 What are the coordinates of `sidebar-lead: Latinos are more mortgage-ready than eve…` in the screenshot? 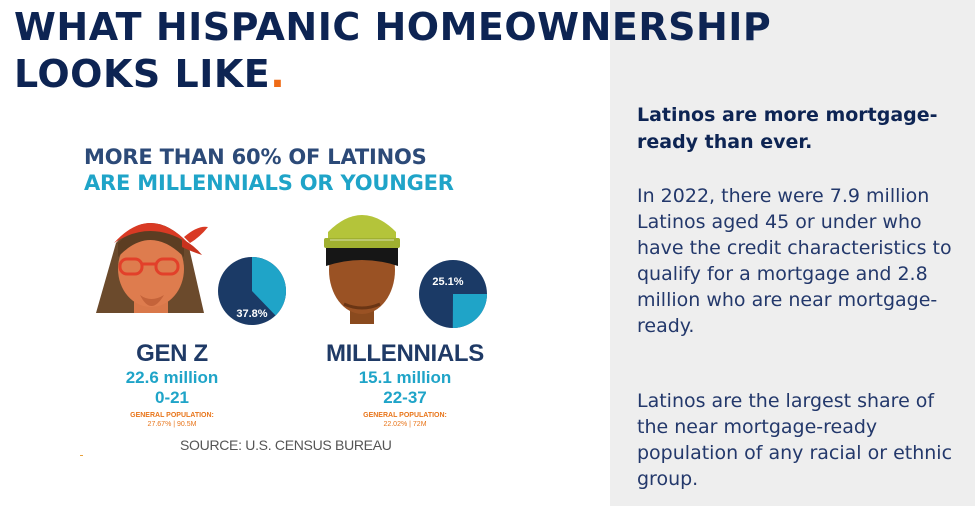 It's located at (787, 128).